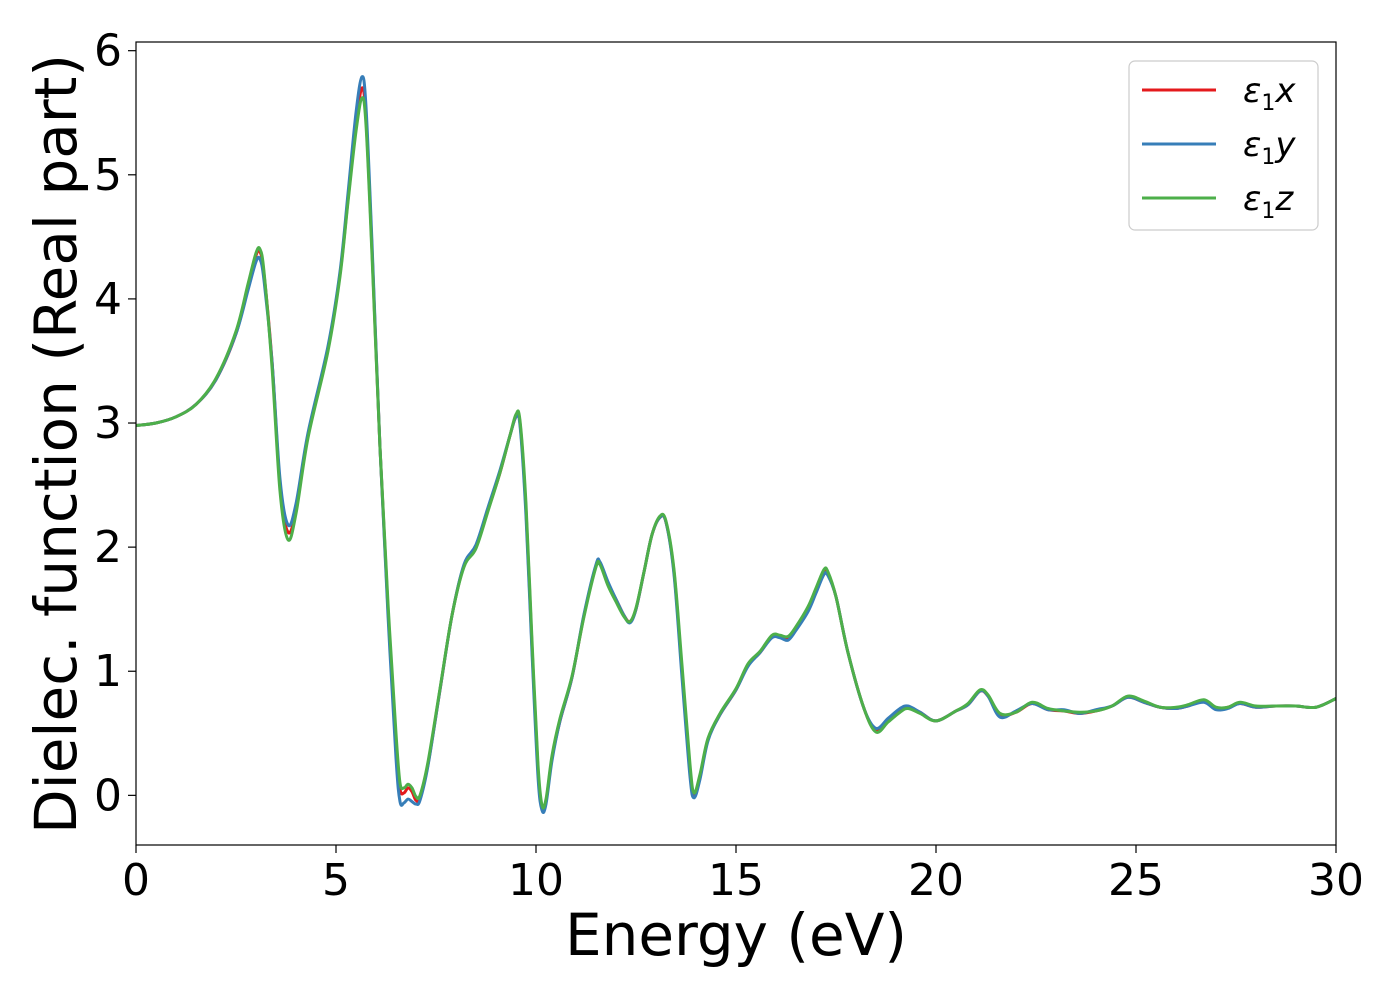 The width and height of the screenshot is (1400, 1000). What do you see at coordinates (136, 880) in the screenshot?
I see `x-tick-label: 0` at bounding box center [136, 880].